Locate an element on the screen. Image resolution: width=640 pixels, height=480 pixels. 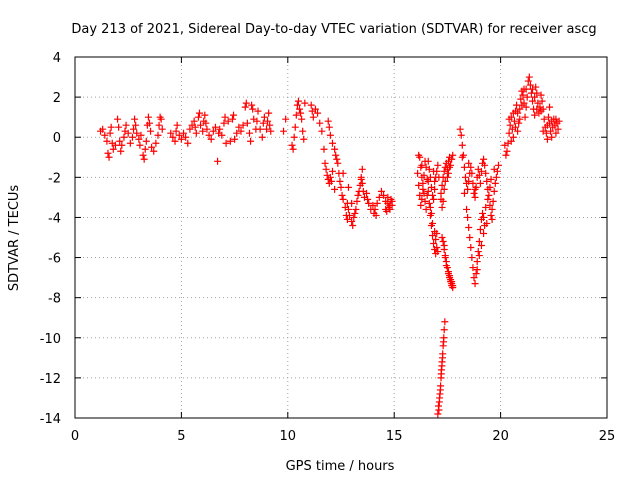
y-tick-label: 0 is located at coordinates (57, 138).